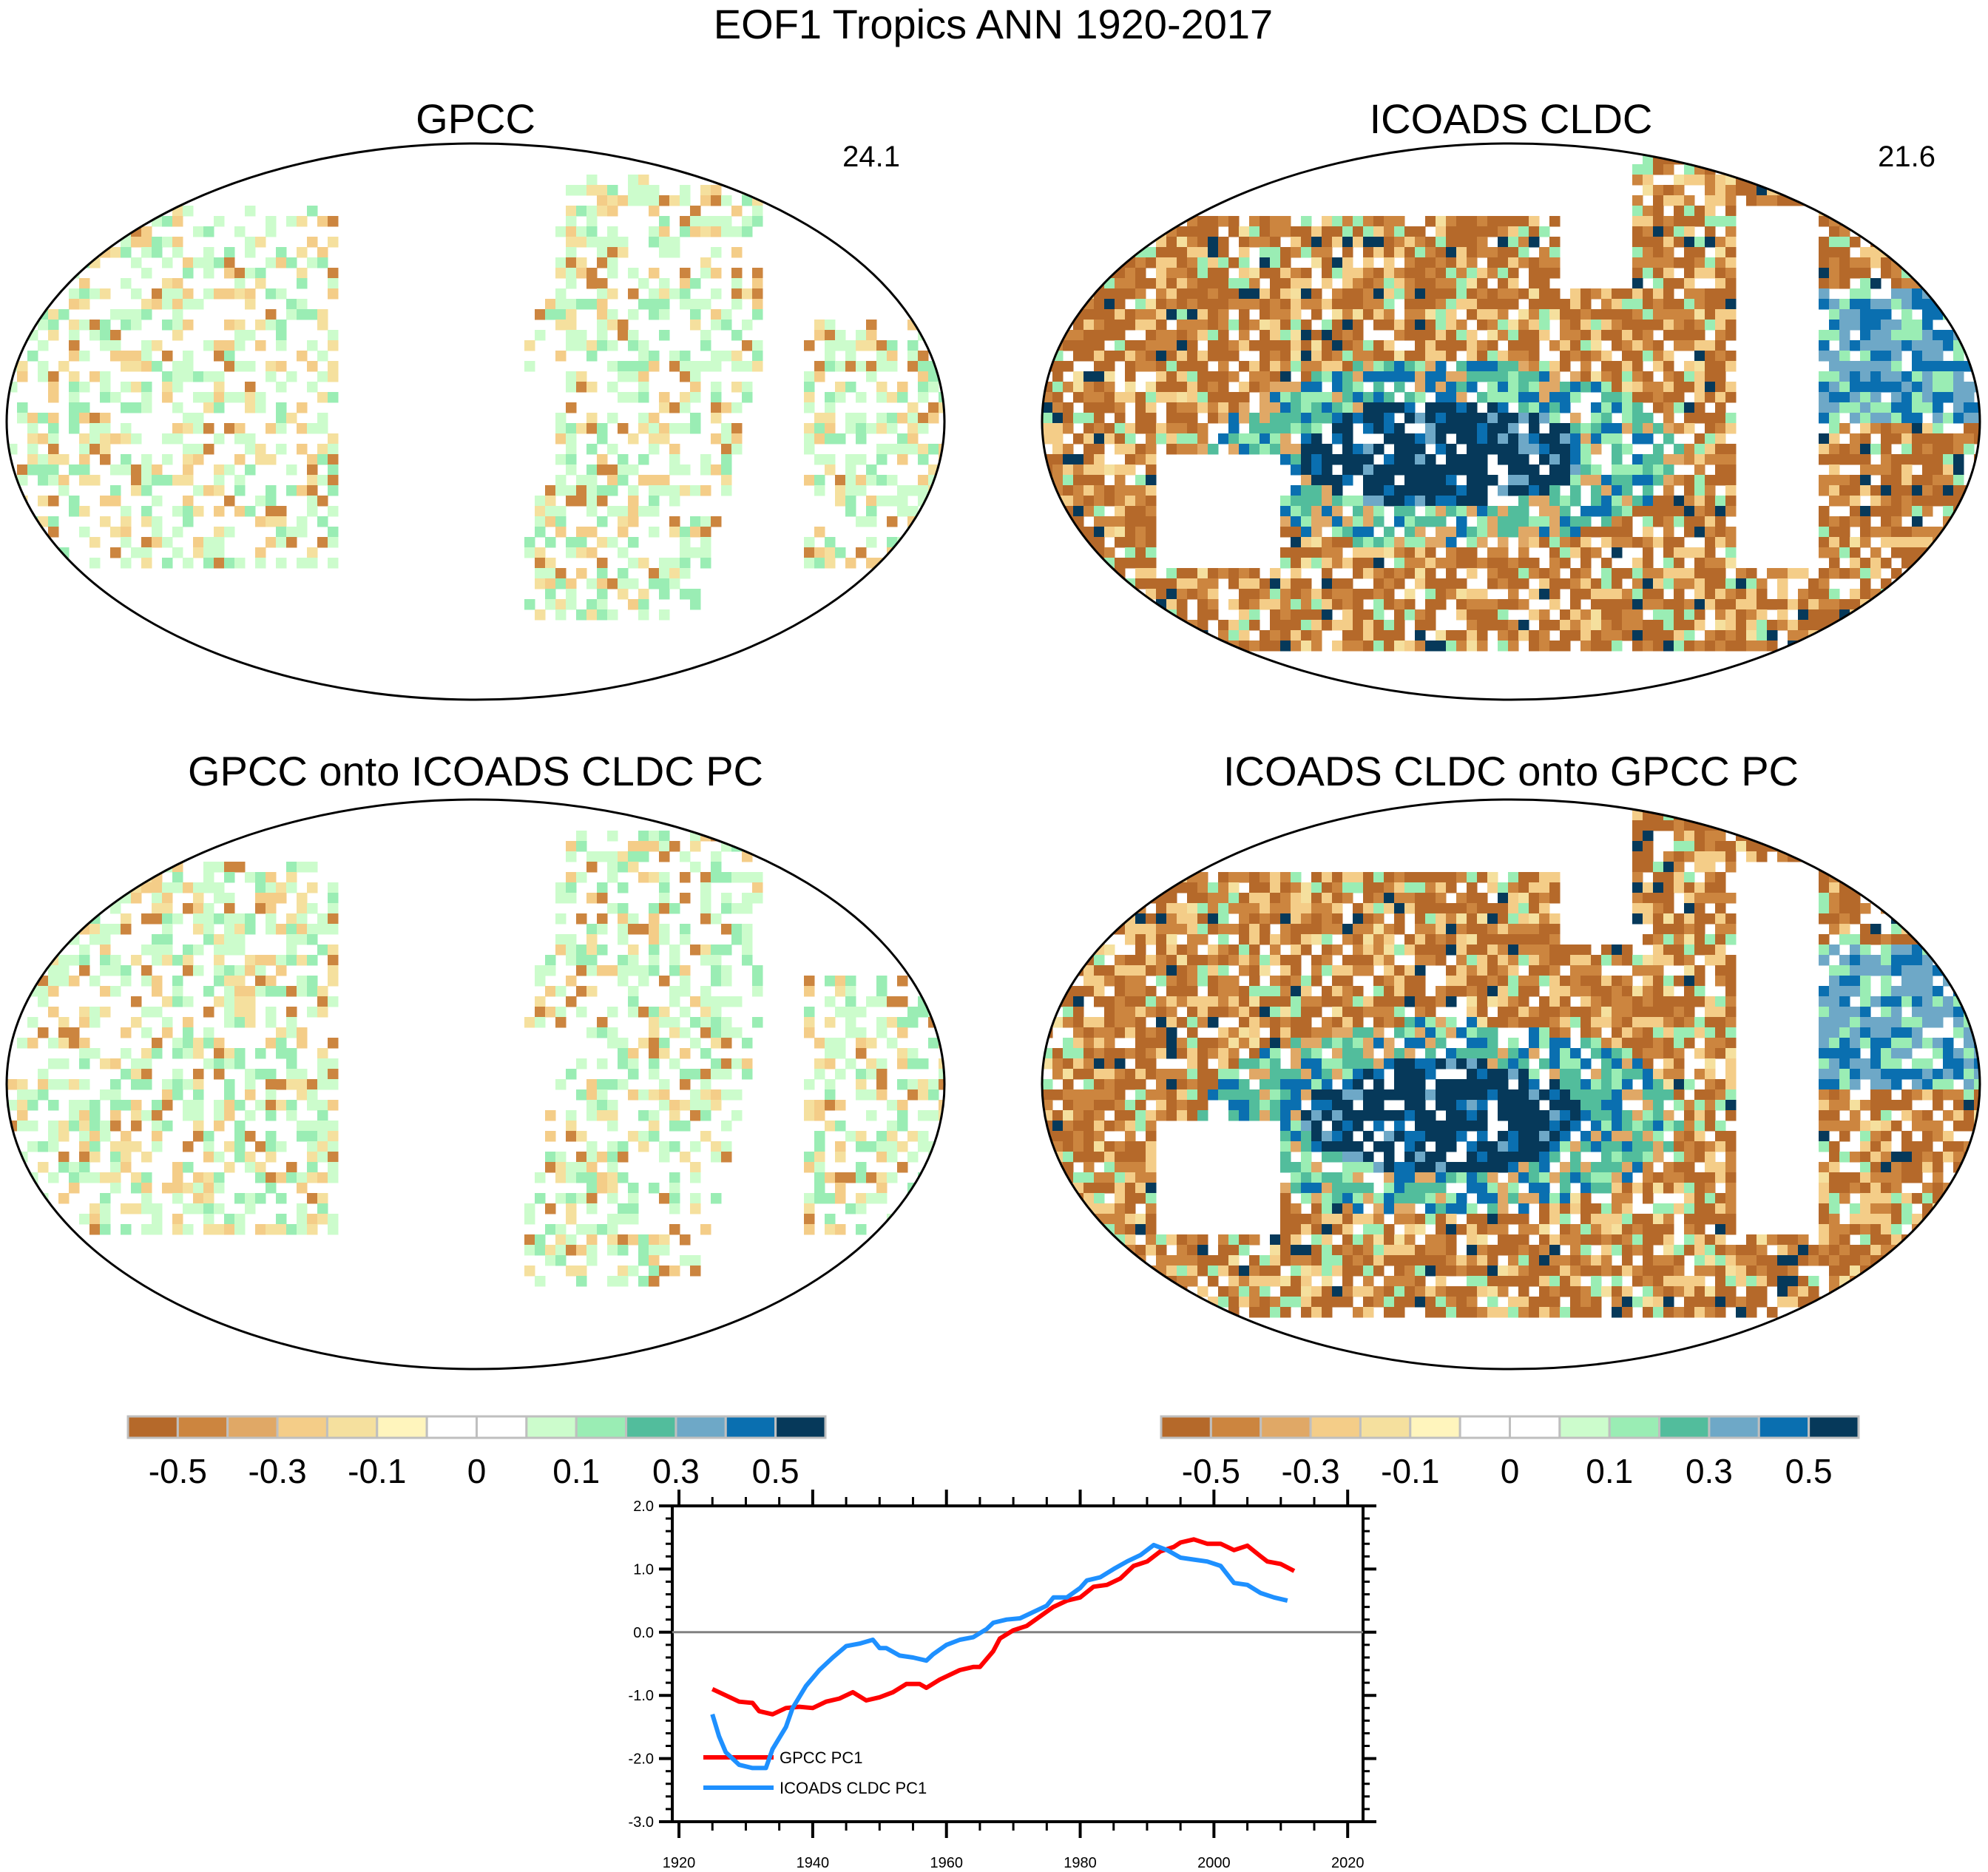 This screenshot has width=1988, height=1872. What do you see at coordinates (821, 1757) in the screenshot?
I see `legend-label: GPCC PC1` at bounding box center [821, 1757].